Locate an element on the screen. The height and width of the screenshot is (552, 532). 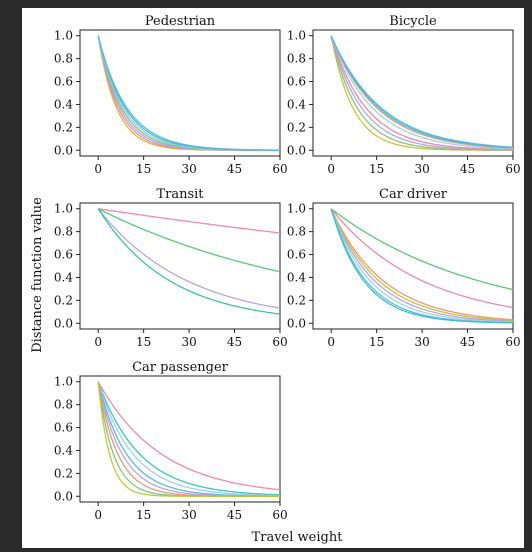
panel-4: Car passenger 0 15 30 45 60 0.0 0.2 0.4 0.6 0.8 1.0 is located at coordinates (171, 441).